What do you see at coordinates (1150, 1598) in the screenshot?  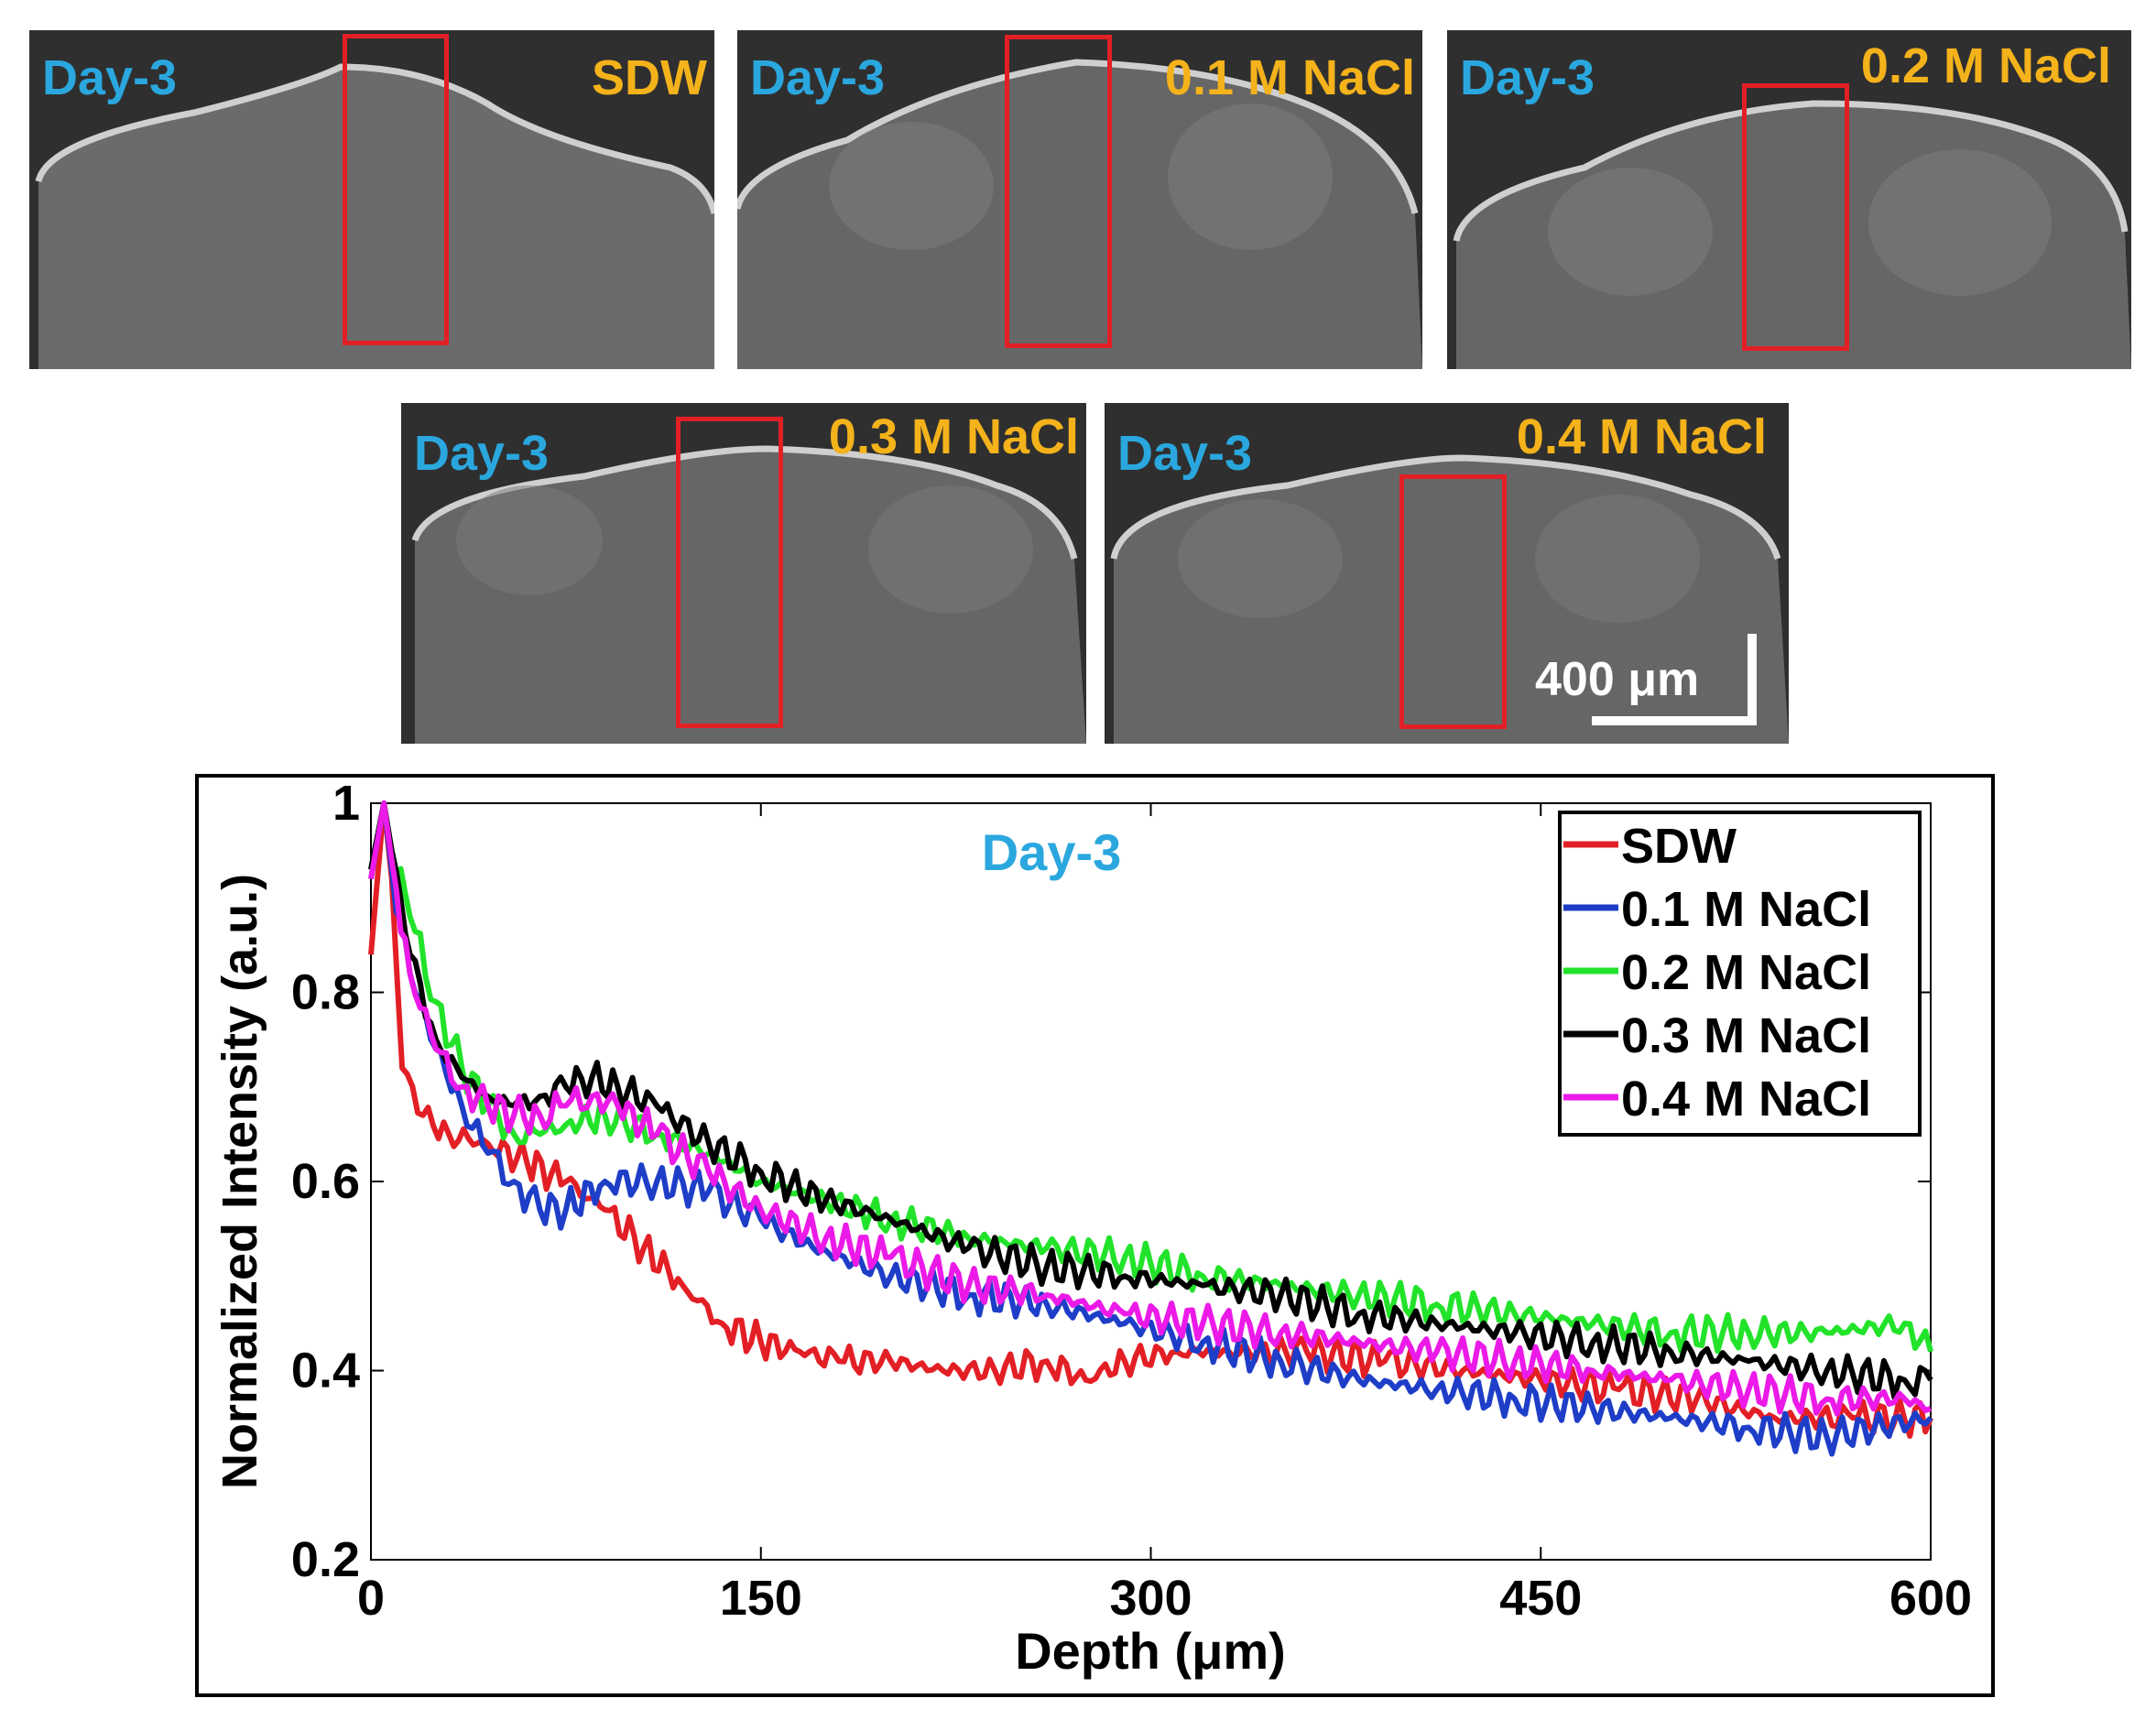 I see `x-tick-label: 300` at bounding box center [1150, 1598].